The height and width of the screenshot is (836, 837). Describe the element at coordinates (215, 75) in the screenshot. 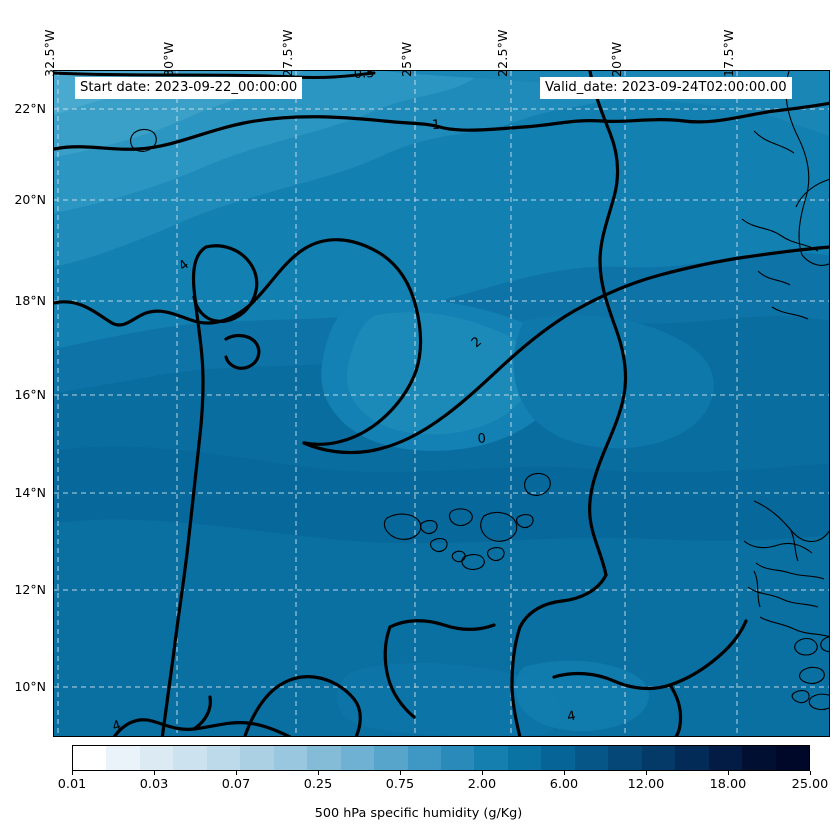

I see `contour-0p5` at that location.